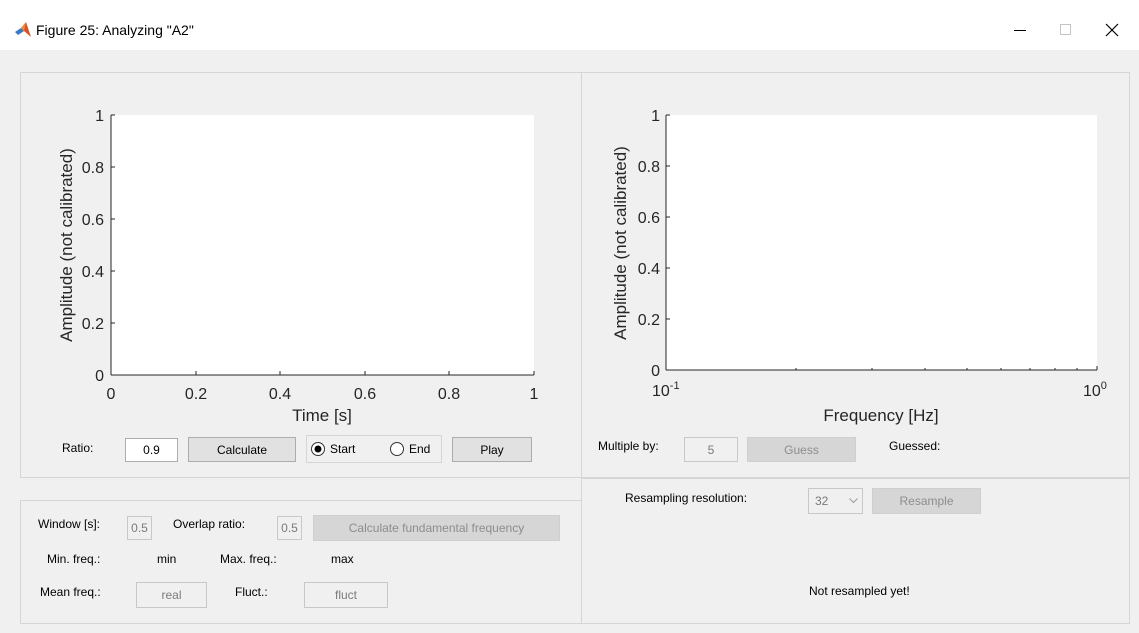 This screenshot has height=633, width=1139. What do you see at coordinates (342, 559) in the screenshot?
I see `max-freq-value: max` at bounding box center [342, 559].